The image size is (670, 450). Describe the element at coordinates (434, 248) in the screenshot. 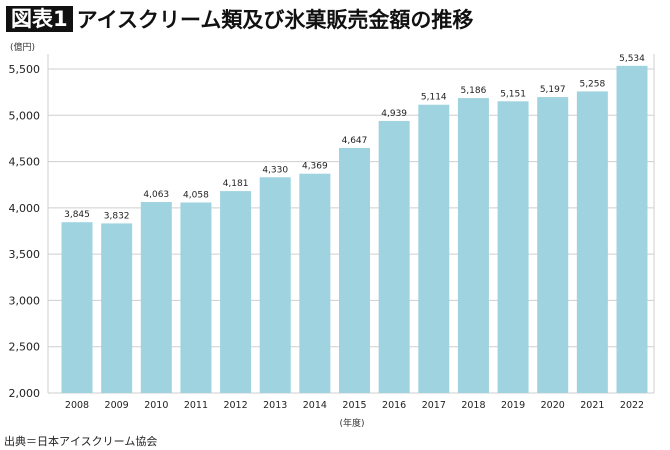

I see `bar-2017` at that location.